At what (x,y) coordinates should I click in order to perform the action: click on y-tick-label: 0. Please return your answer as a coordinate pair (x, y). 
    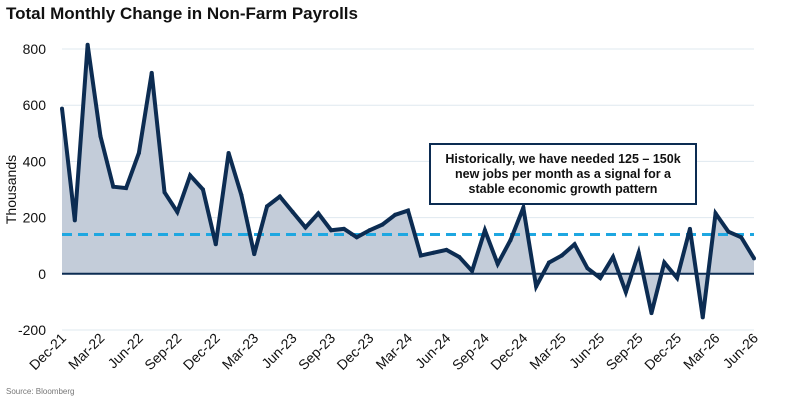
    Looking at the image, I should click on (42, 274).